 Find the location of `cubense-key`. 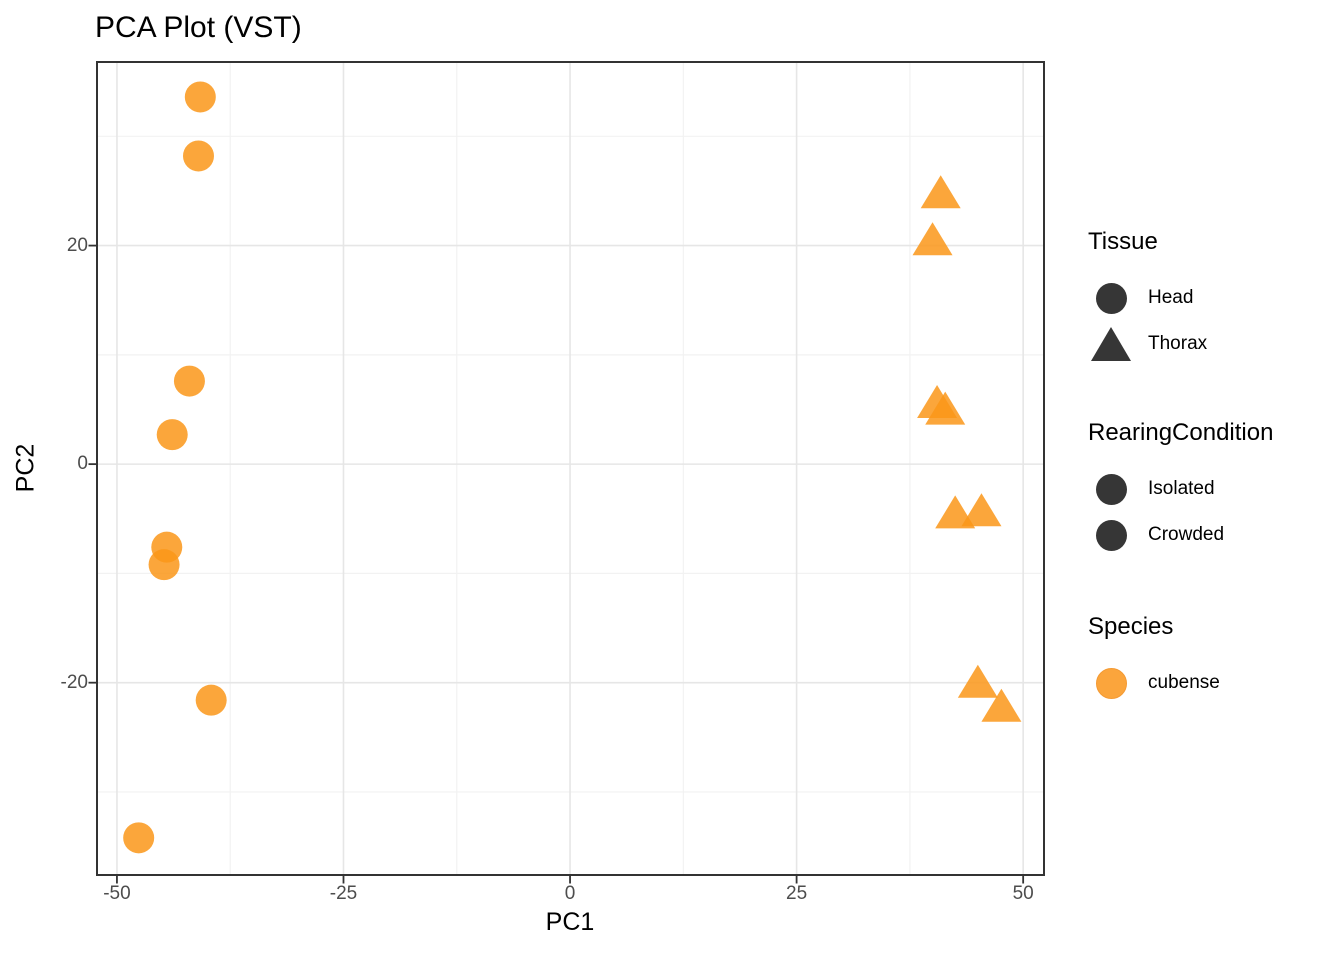

cubense-key is located at coordinates (1111, 683).